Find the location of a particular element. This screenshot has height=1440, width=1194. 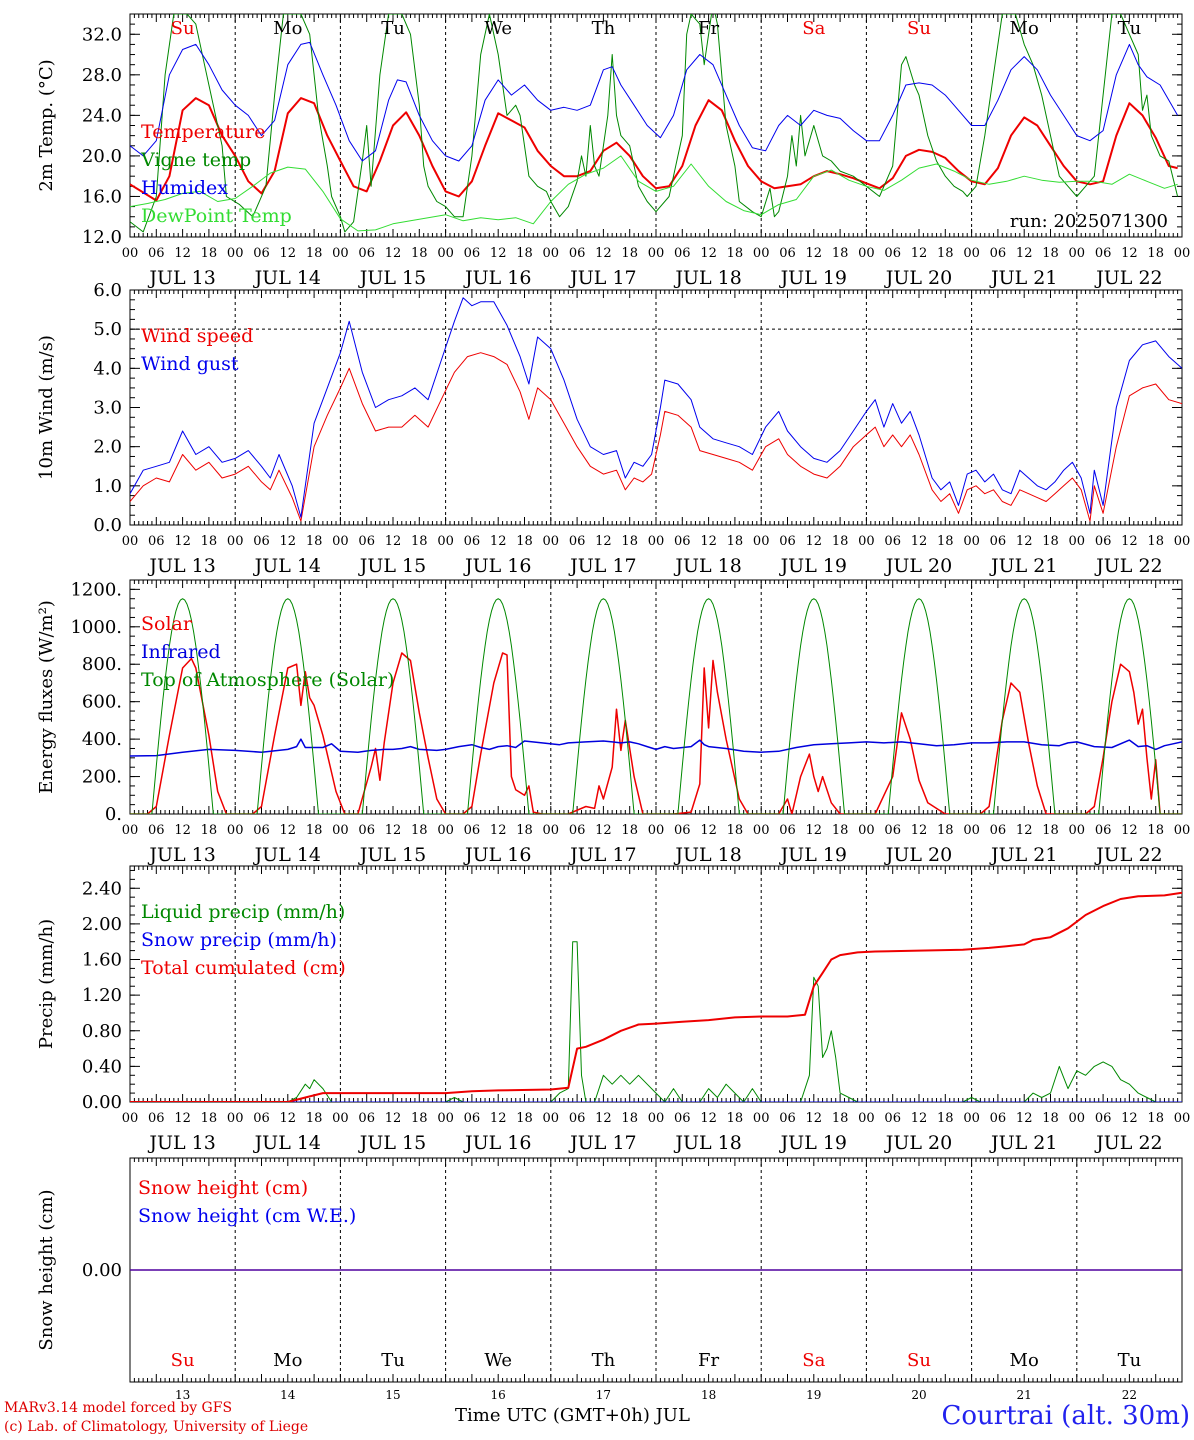

date-label: JUL 22 is located at coordinates (1128, 855).